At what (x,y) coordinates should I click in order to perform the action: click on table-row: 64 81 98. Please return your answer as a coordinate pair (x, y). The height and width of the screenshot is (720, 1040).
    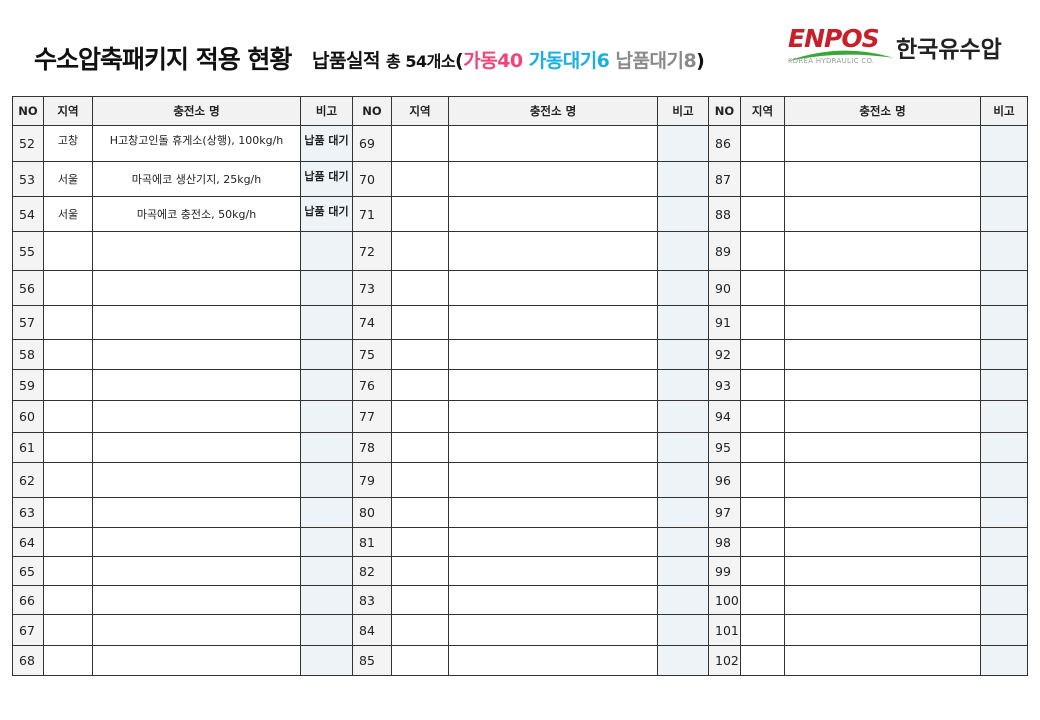
    Looking at the image, I should click on (520, 542).